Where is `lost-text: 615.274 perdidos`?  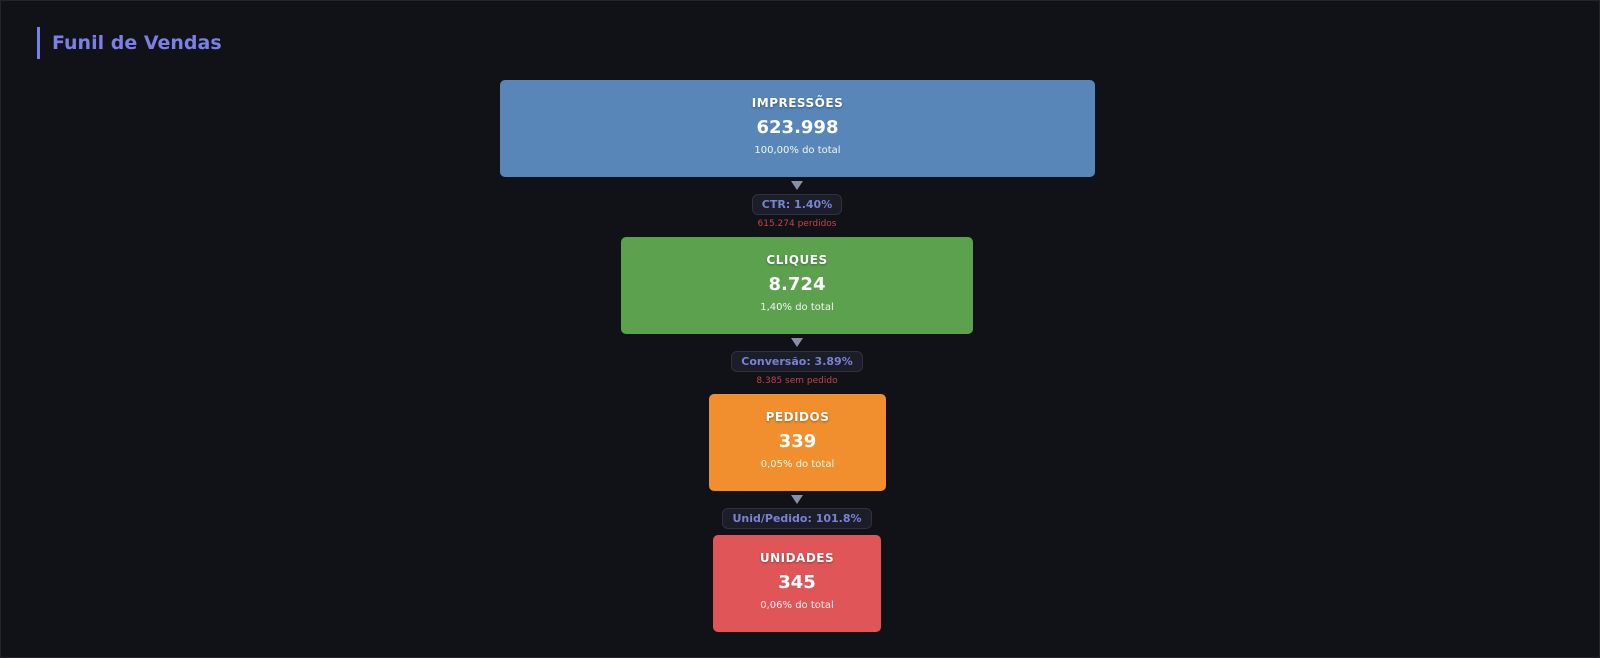
lost-text: 615.274 perdidos is located at coordinates (797, 224).